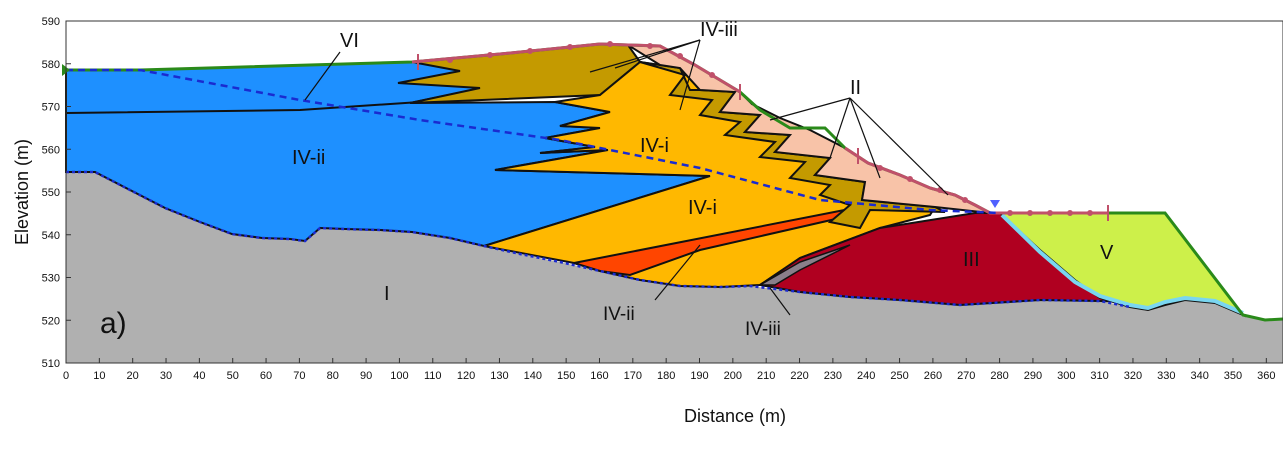  Describe the element at coordinates (466, 376) in the screenshot. I see `x-tick-label: 120` at that location.